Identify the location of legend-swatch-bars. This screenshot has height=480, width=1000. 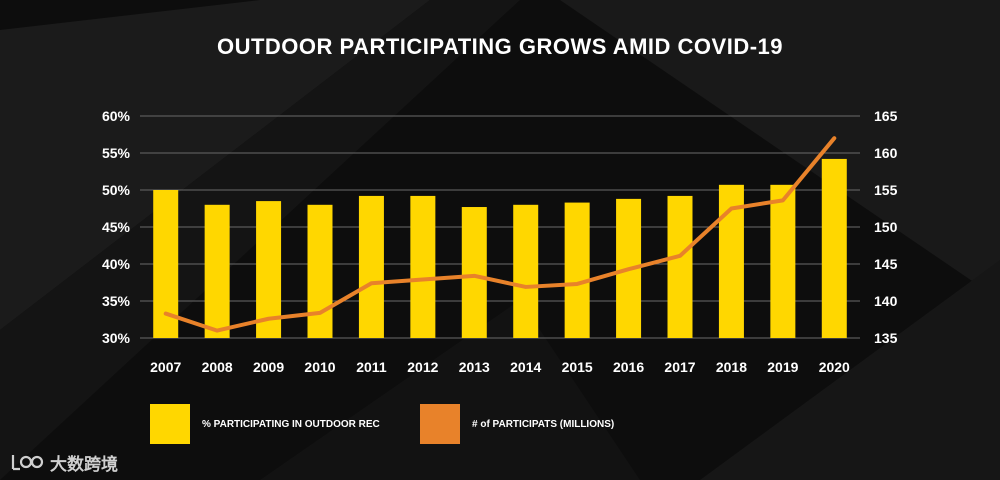
(170, 424).